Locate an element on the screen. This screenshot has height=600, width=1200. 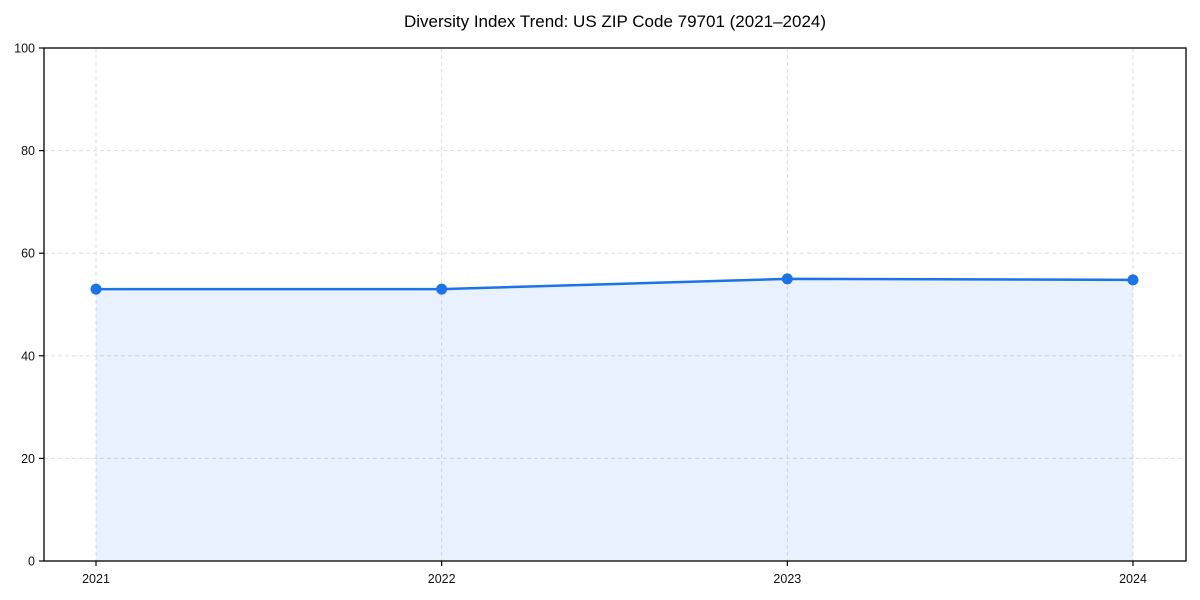
x-tick-label: 2022 is located at coordinates (442, 579).